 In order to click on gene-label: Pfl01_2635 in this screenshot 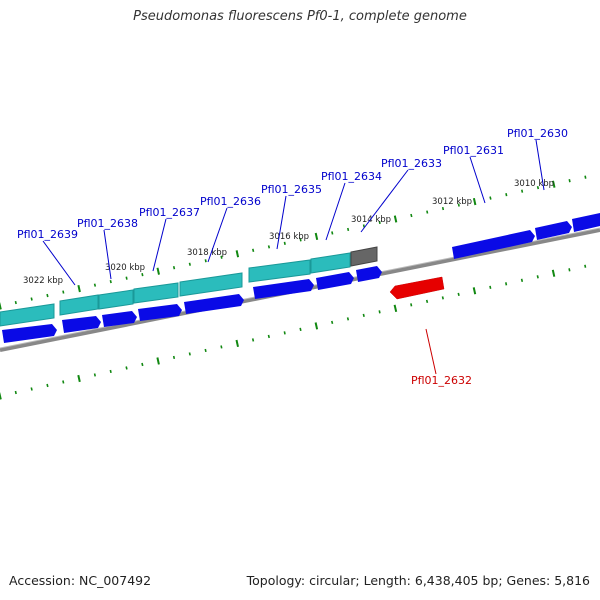, I will do `click(291, 189)`.